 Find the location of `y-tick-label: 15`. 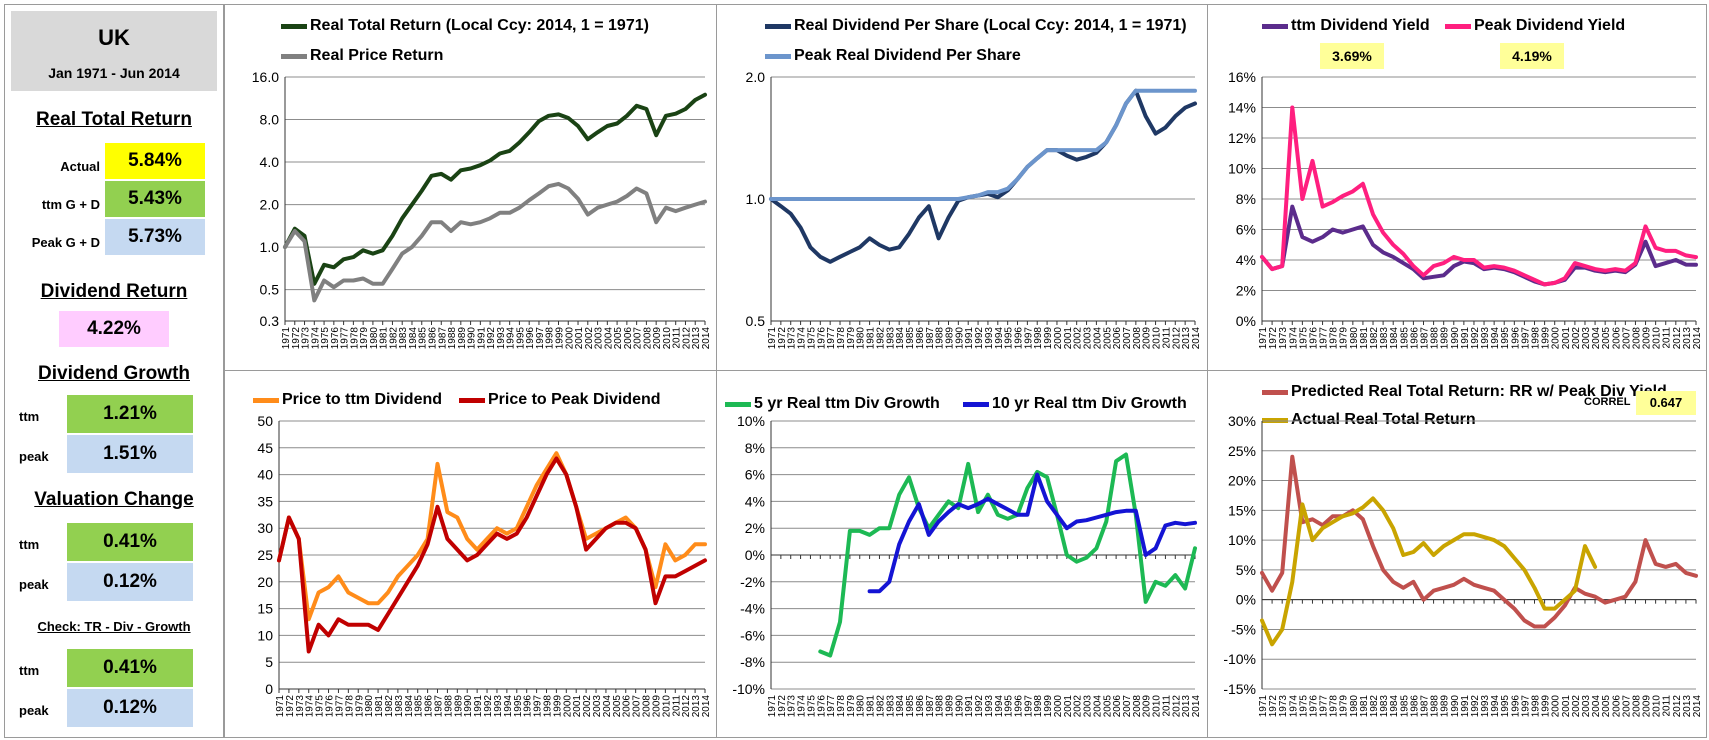

y-tick-label: 15 is located at coordinates (265, 609).